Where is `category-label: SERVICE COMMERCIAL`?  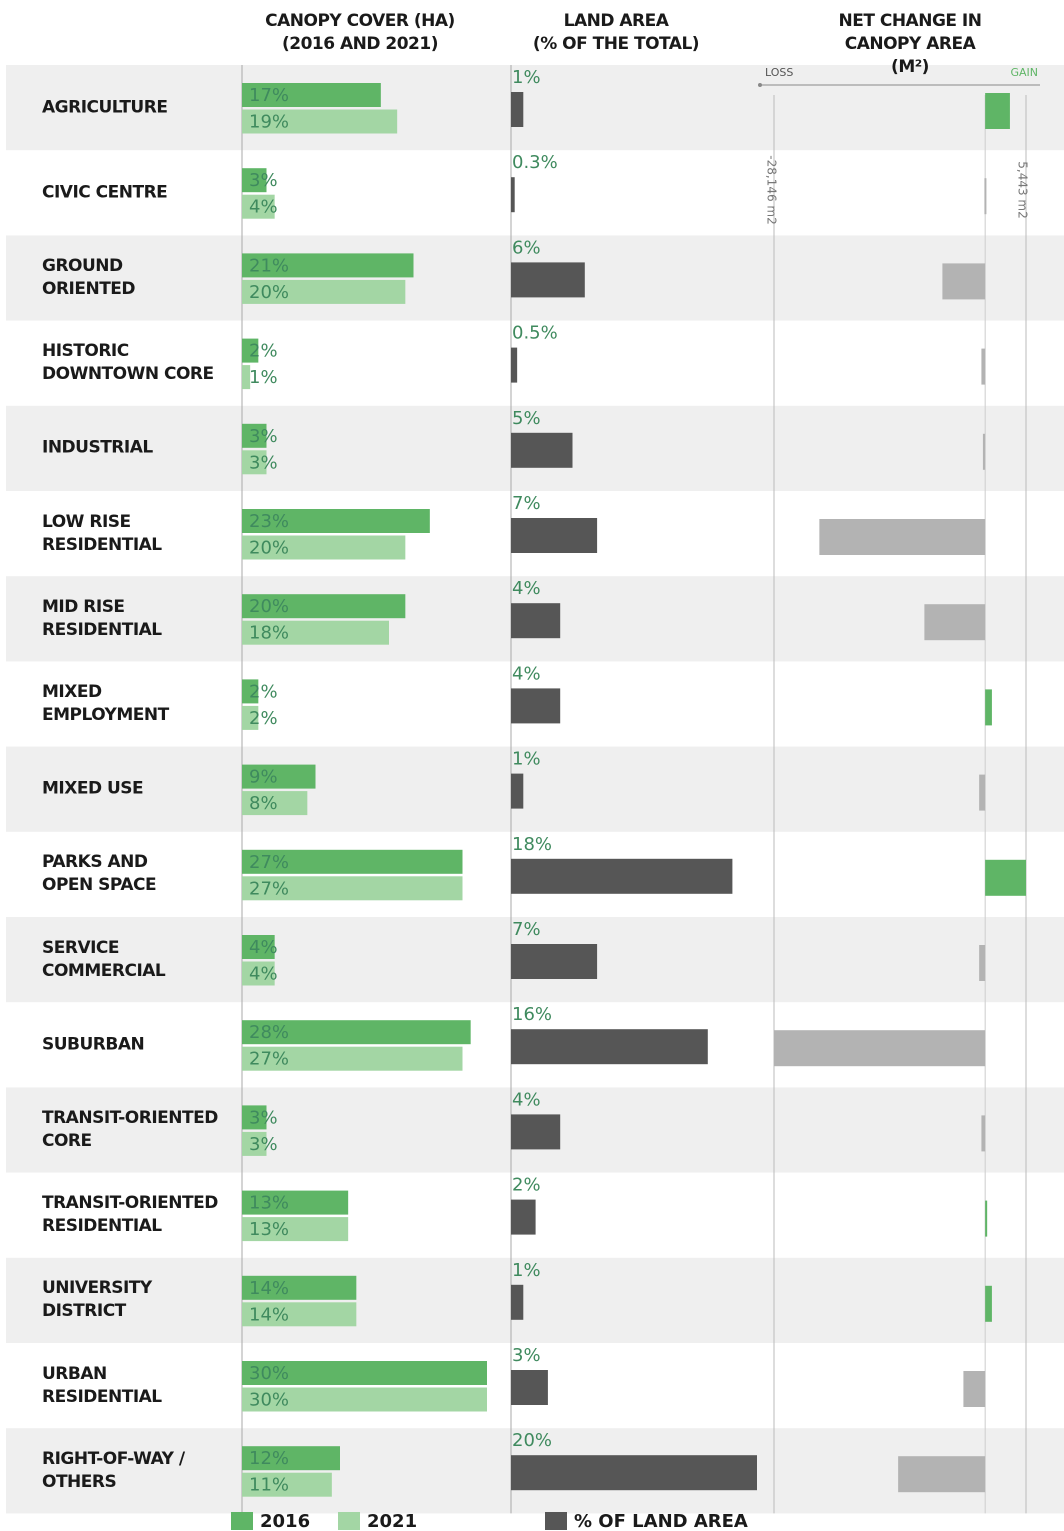 category-label: SERVICE COMMERCIAL is located at coordinates (104, 959).